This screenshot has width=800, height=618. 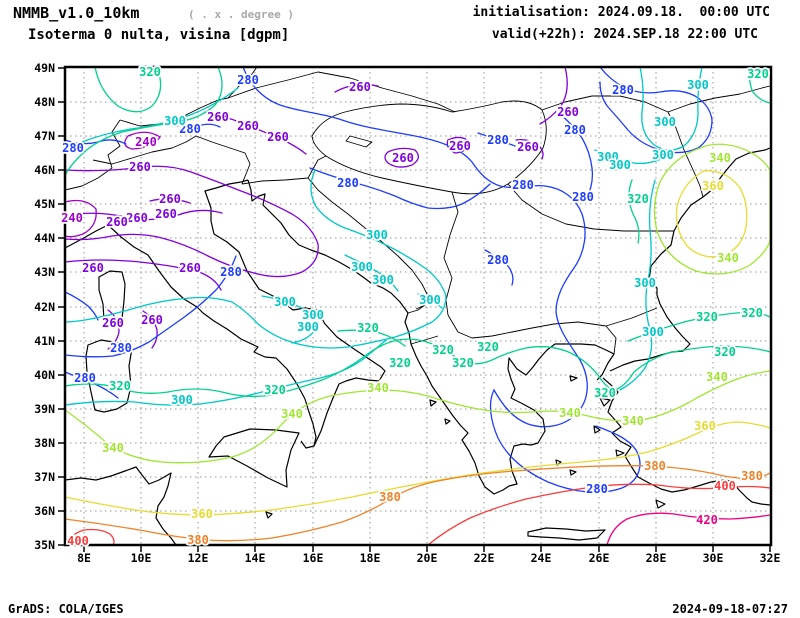 What do you see at coordinates (599, 558) in the screenshot?
I see `longitude-label: 26E` at bounding box center [599, 558].